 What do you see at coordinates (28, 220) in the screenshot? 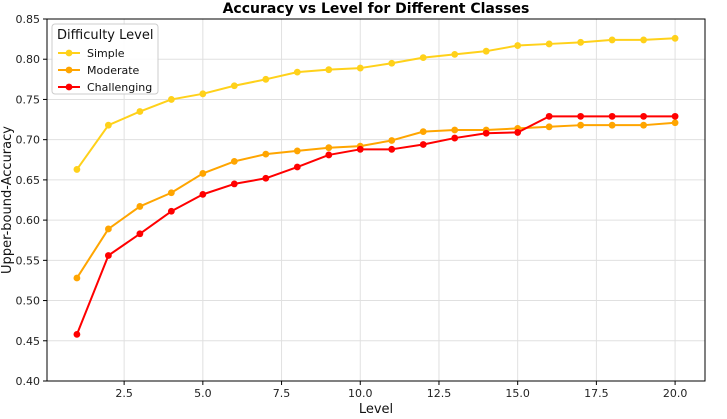
I see `y-tick-label: 0.60` at bounding box center [28, 220].